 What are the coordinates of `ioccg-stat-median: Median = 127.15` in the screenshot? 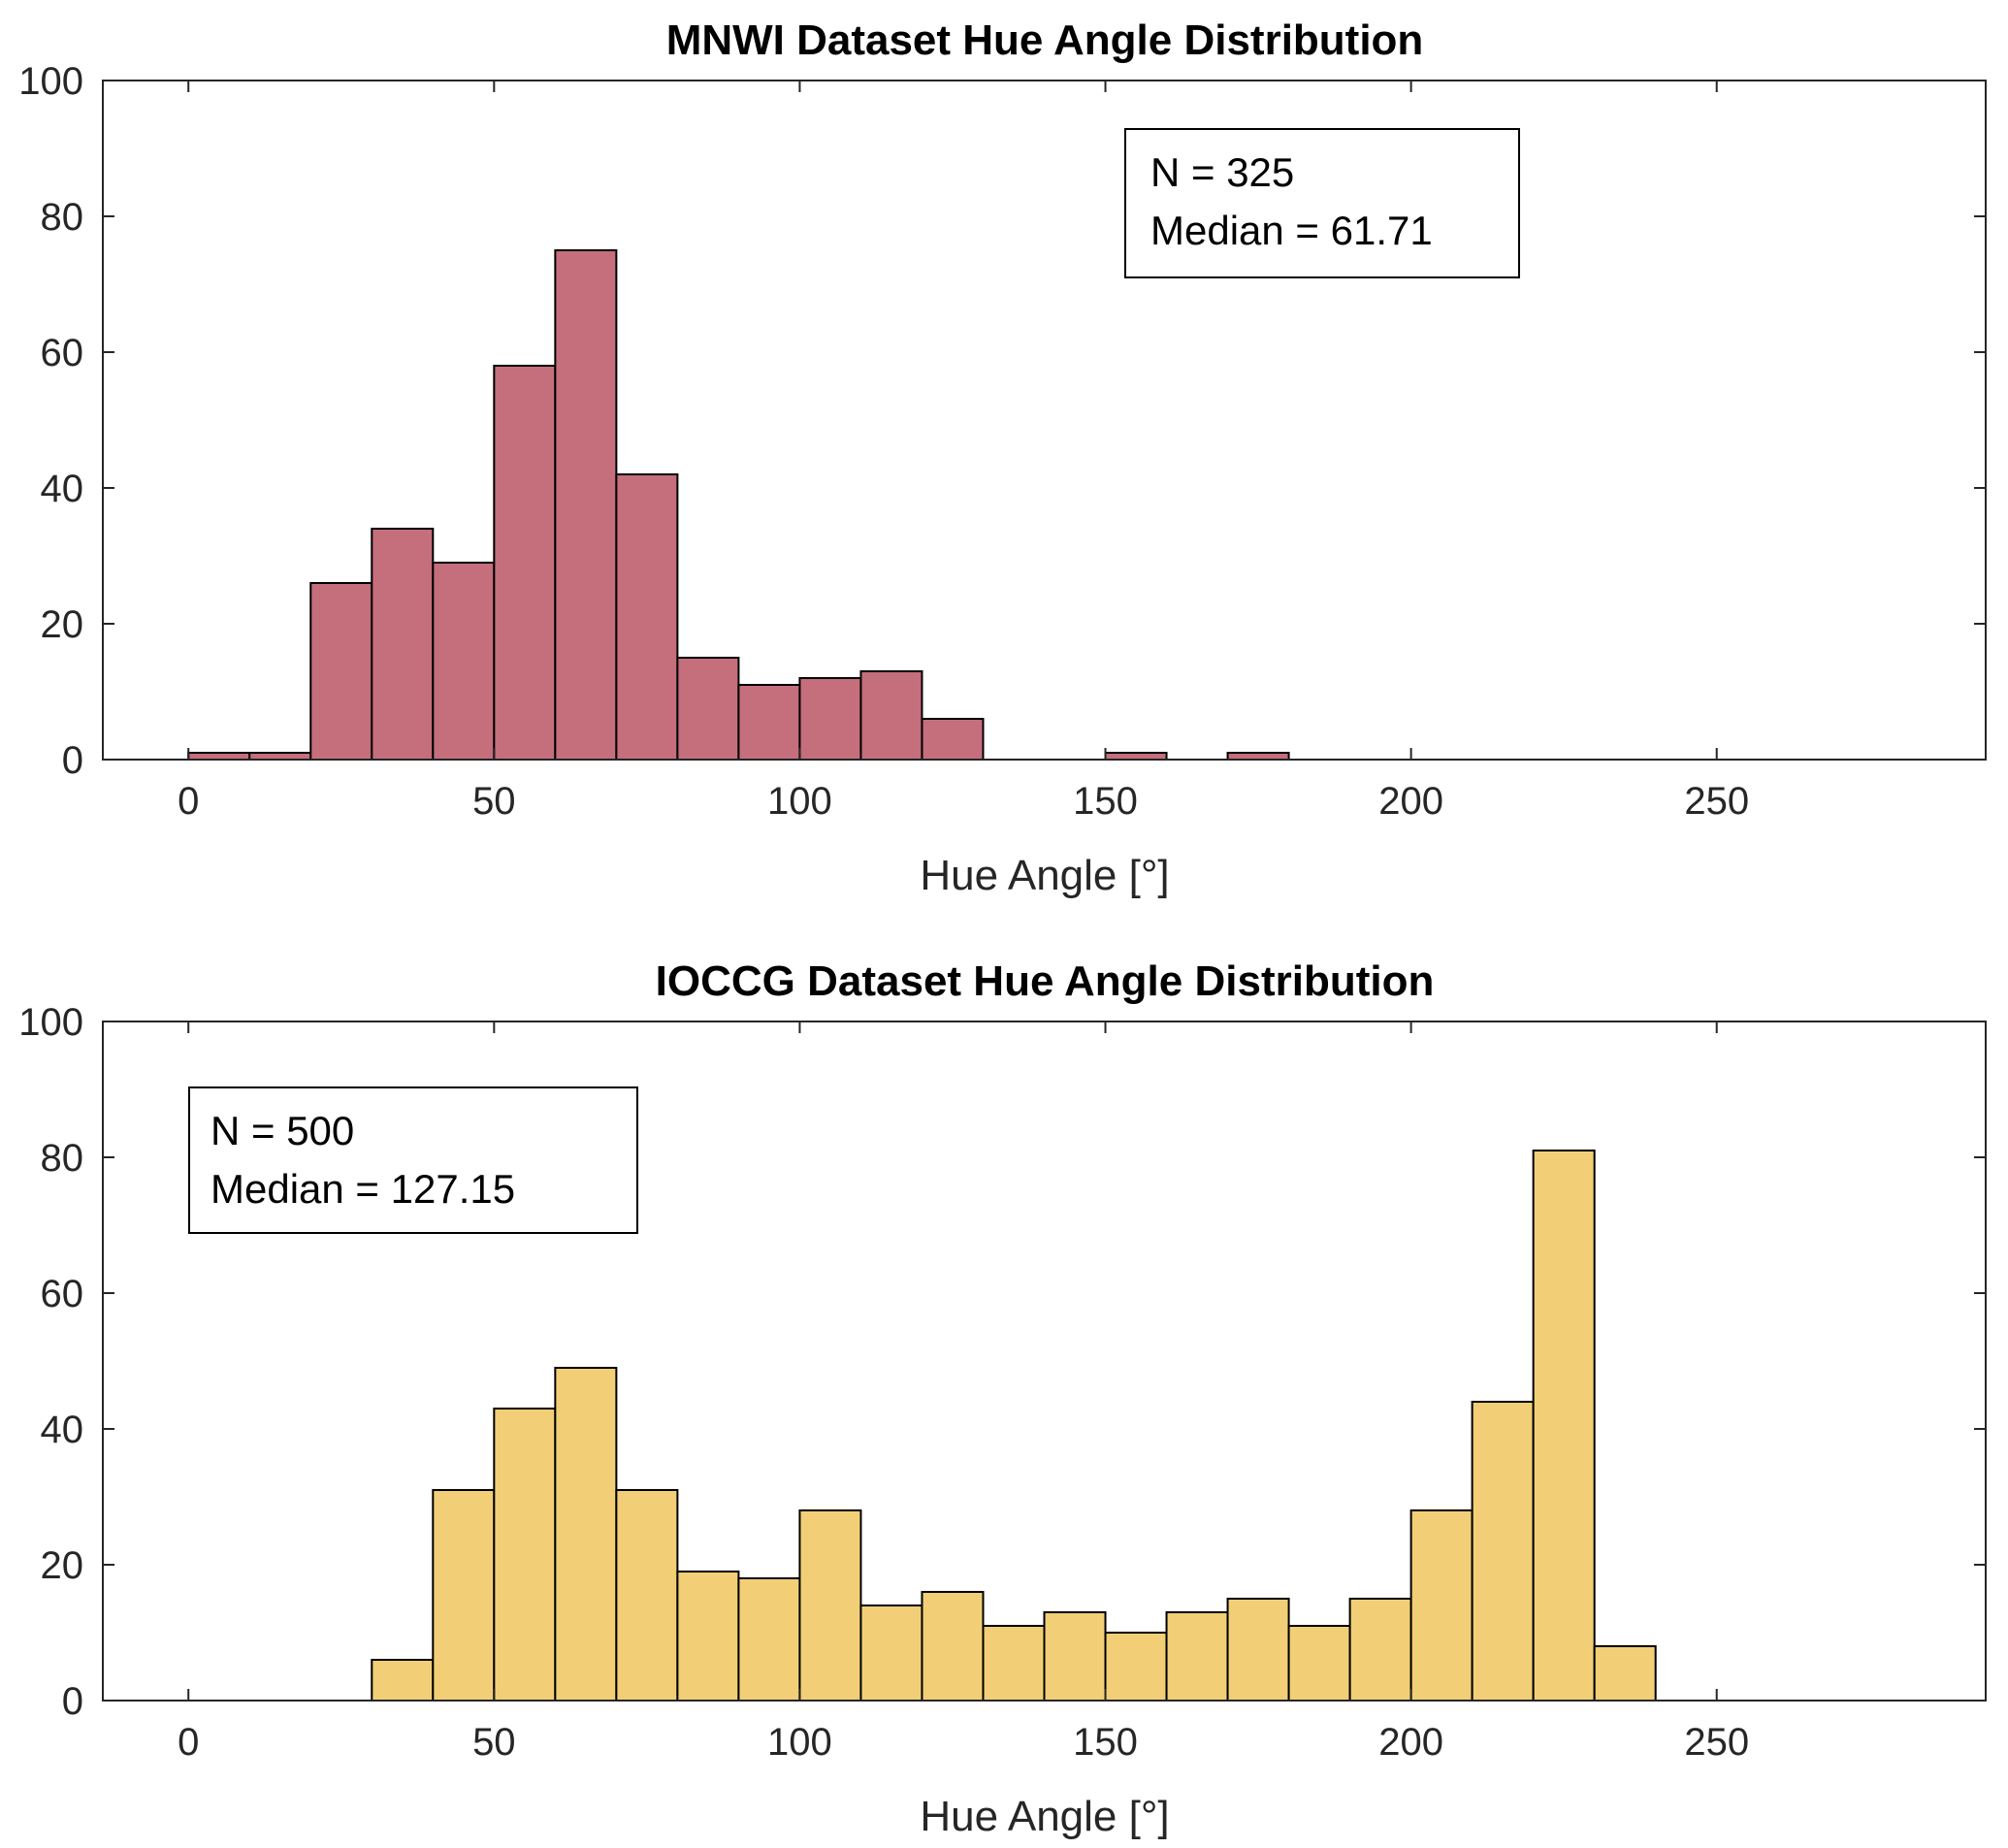 It's located at (363, 1189).